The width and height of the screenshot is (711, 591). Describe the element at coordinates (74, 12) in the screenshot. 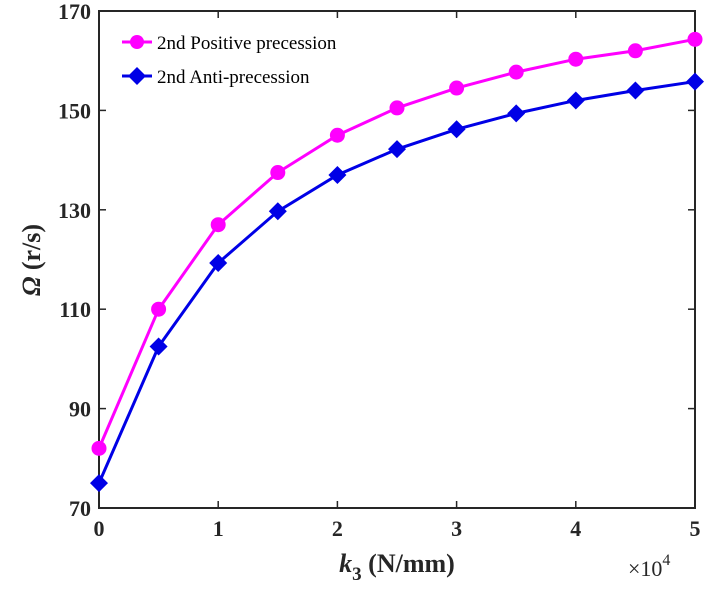

I see `y-tick-label: 170` at that location.